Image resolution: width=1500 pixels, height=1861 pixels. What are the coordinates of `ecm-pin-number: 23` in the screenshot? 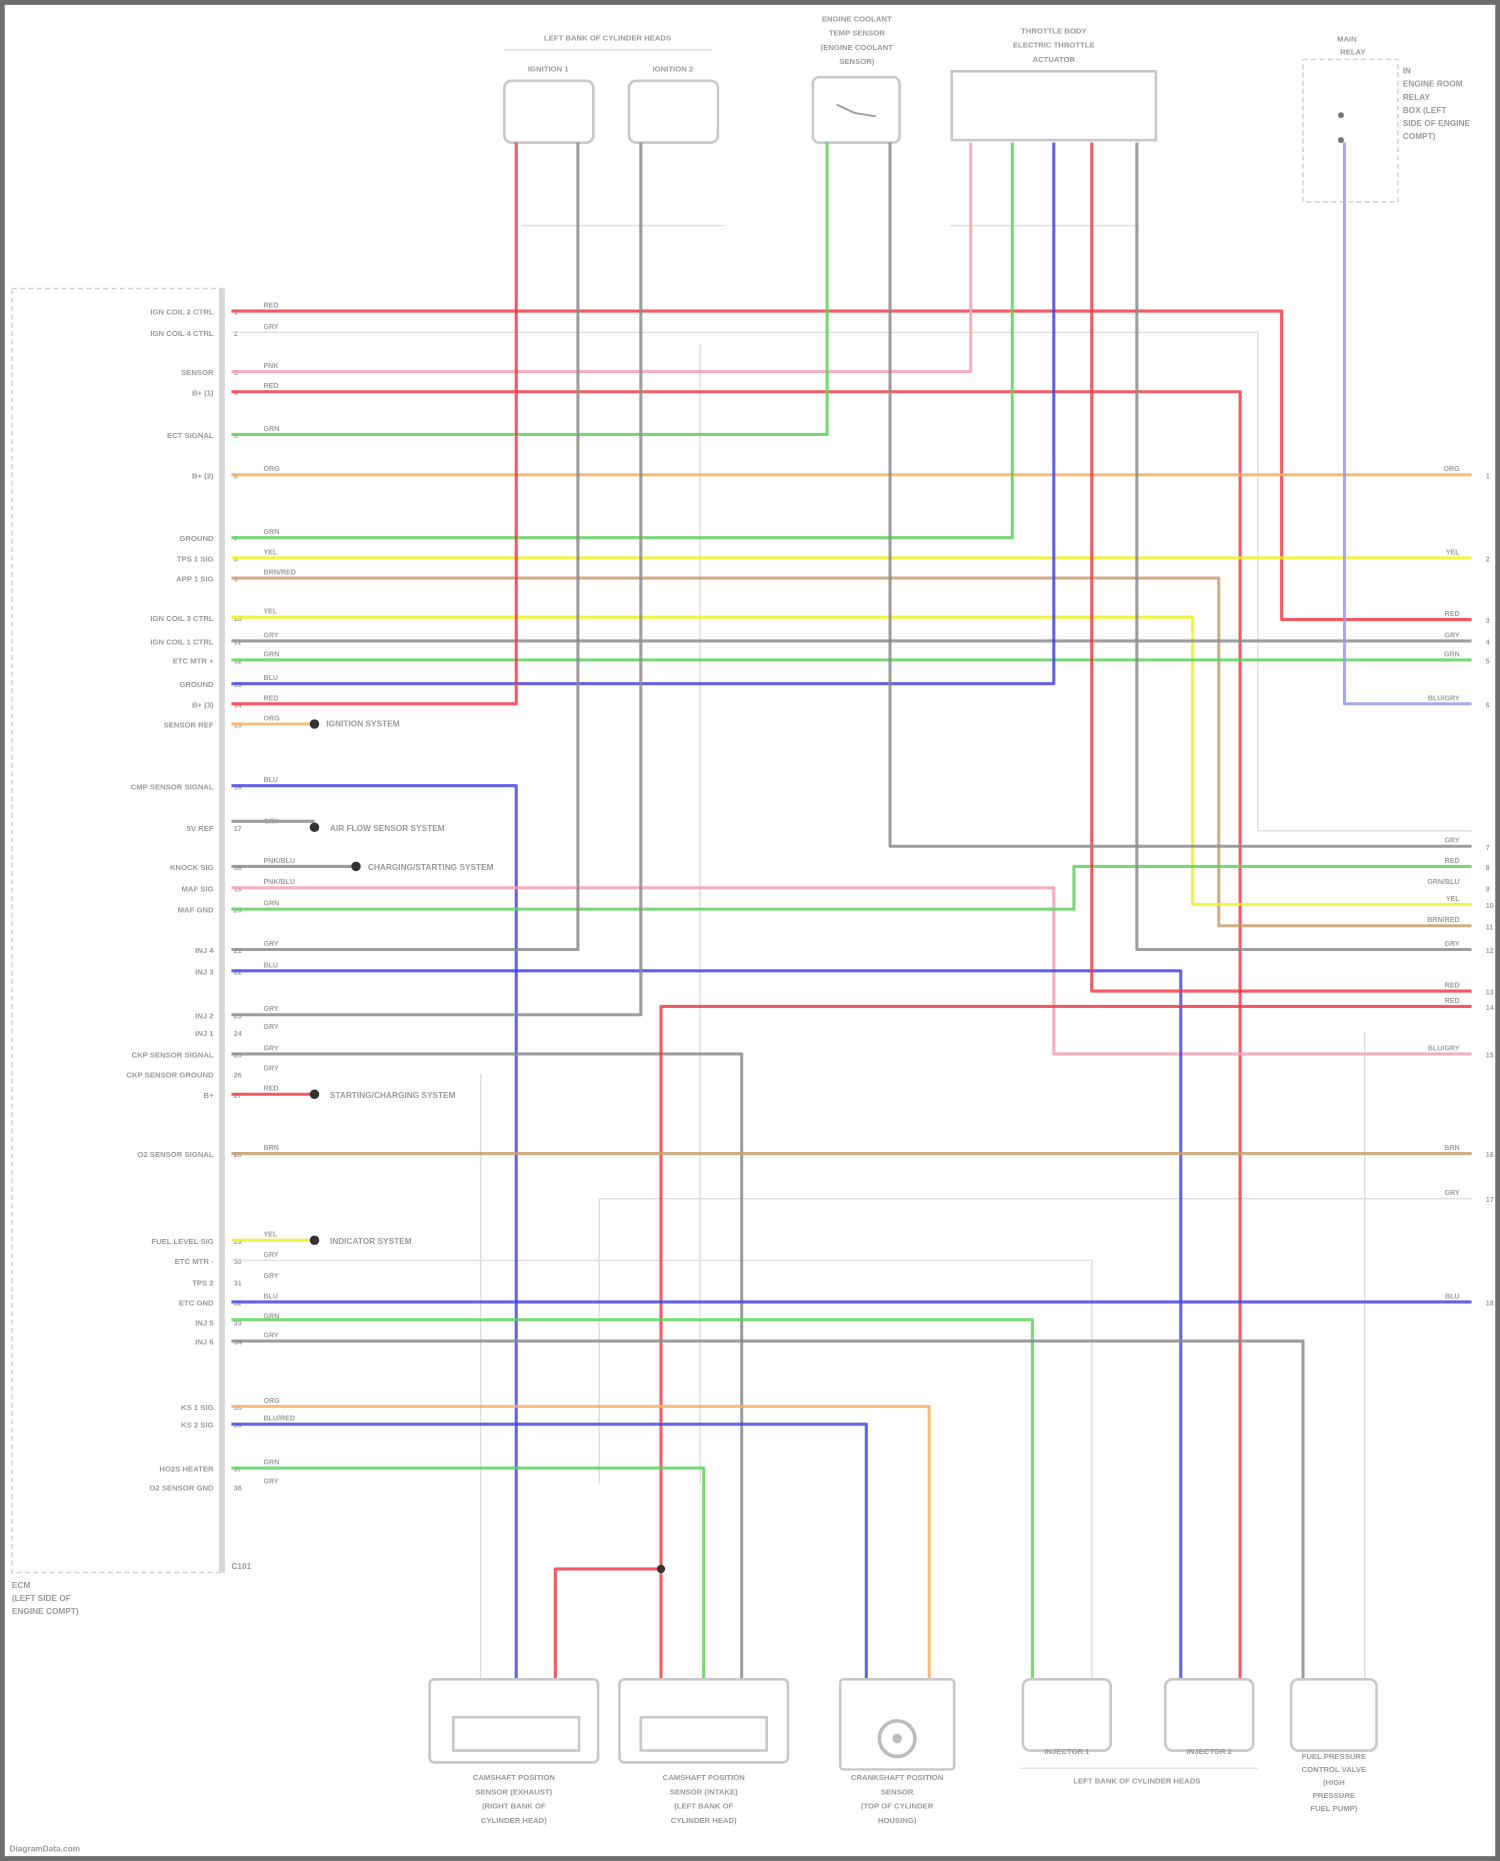 It's located at (238, 1016).